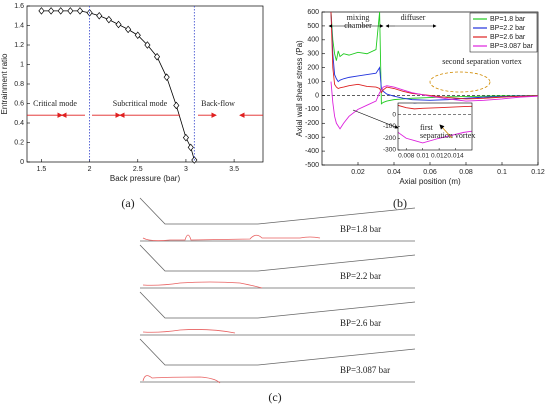 This screenshot has height=410, width=550. Describe the element at coordinates (138, 169) in the screenshot. I see `x-tick-label: 2.5` at that location.